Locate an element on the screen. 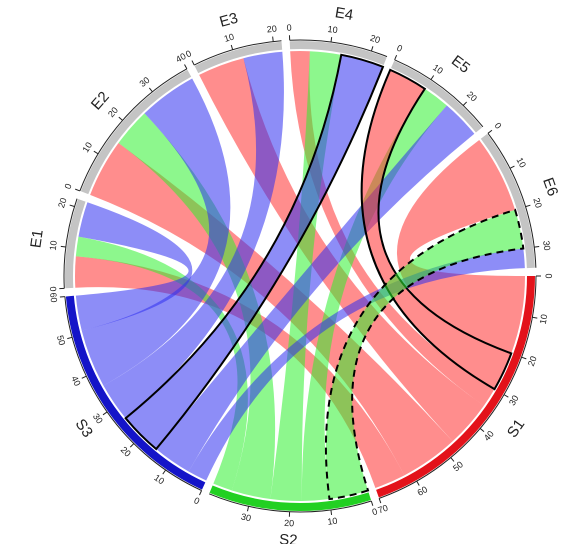 This screenshot has width=575, height=544. sector-name: E4 is located at coordinates (344, 14).